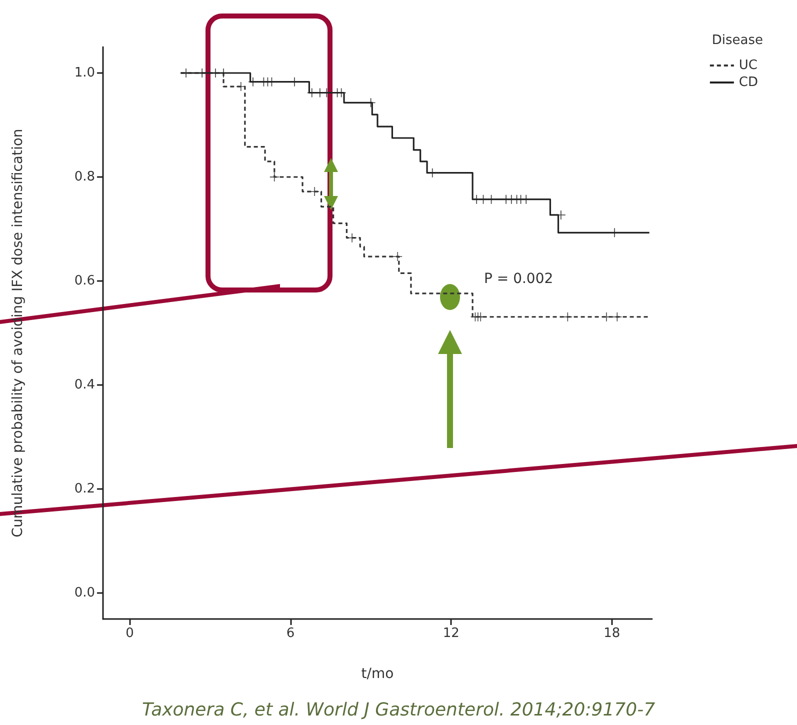  I want to click on y-tick-label: 0.6, so click(84, 281).